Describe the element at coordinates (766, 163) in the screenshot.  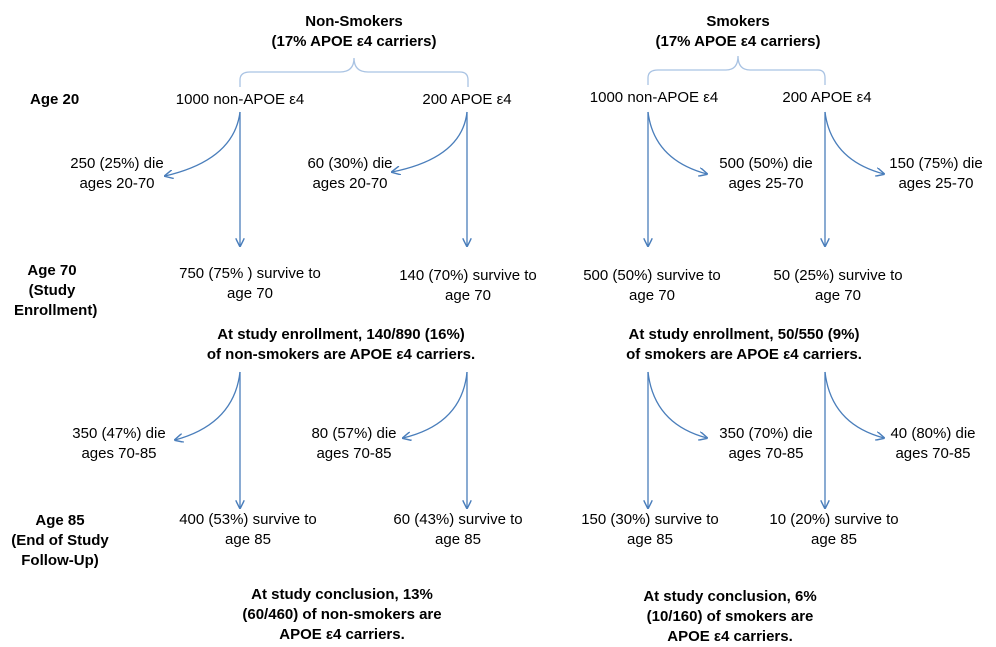
I see `label-line: 500 (50%) die` at that location.